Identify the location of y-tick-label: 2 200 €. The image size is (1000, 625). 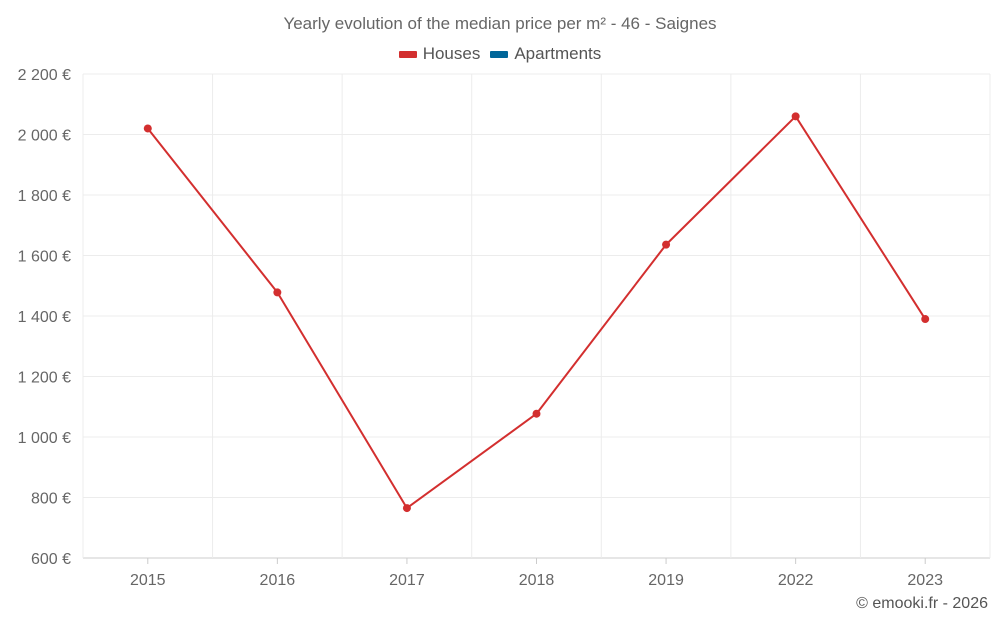
(44, 75).